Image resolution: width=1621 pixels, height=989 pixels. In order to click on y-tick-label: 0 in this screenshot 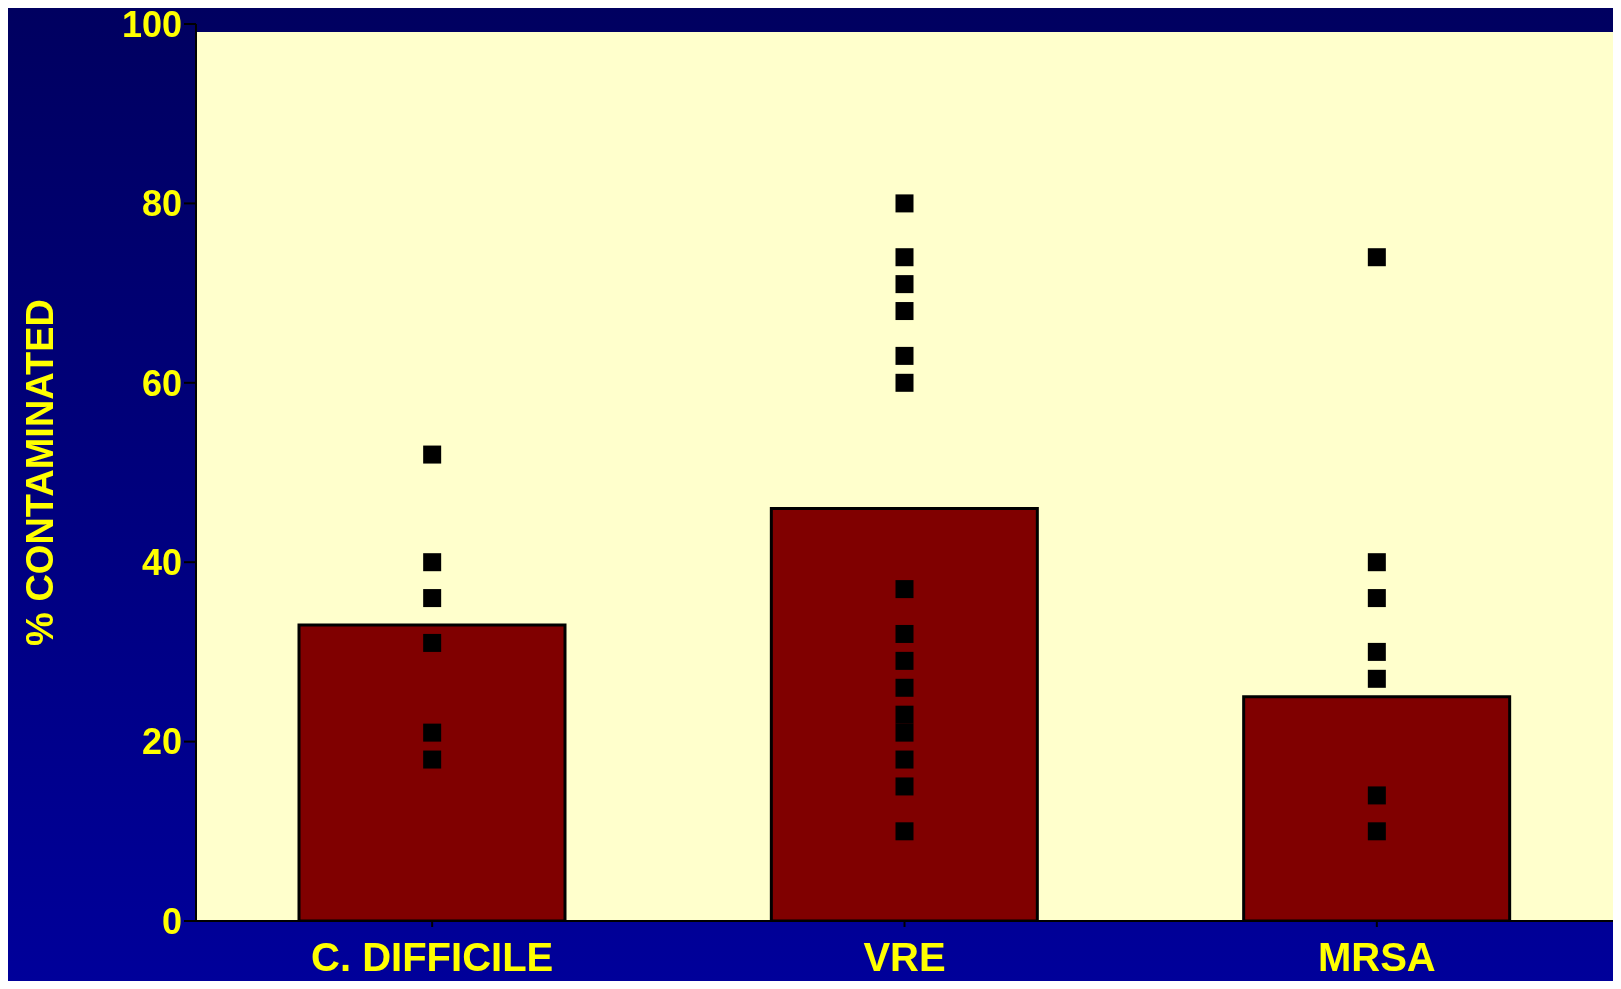, I will do `click(171, 921)`.